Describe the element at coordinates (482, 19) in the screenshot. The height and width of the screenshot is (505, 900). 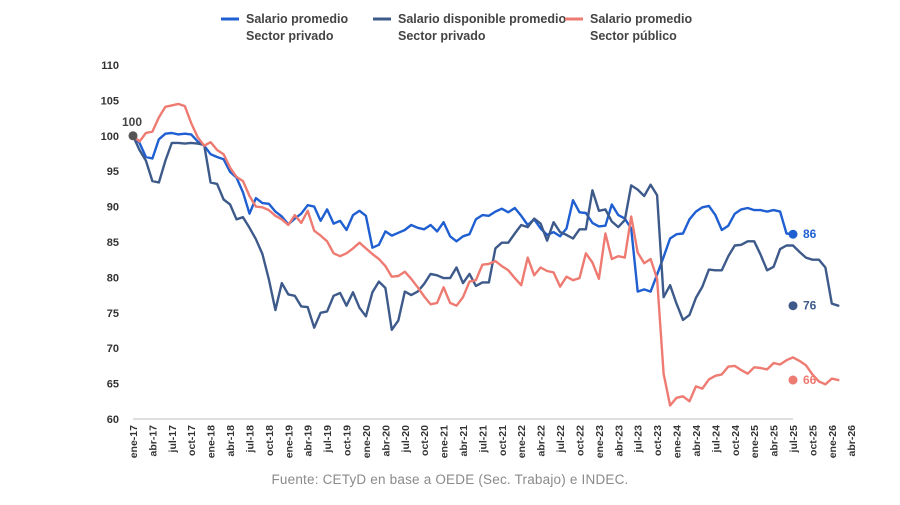
I see `legend-label-2: Salario disponible promedio` at that location.